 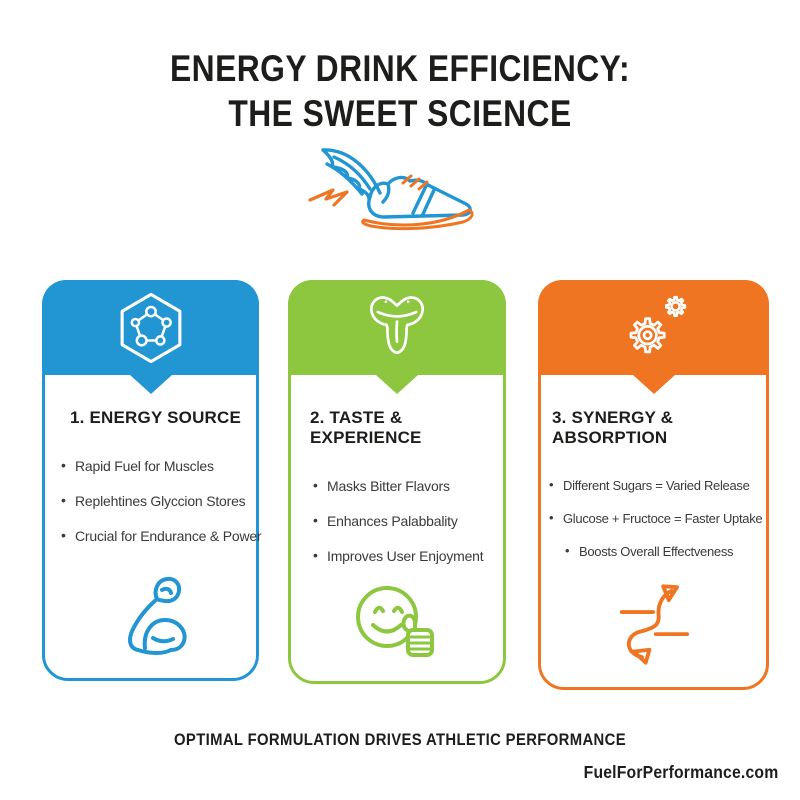 What do you see at coordinates (680, 772) in the screenshot?
I see `footer-website: FuelForPerformance.com` at bounding box center [680, 772].